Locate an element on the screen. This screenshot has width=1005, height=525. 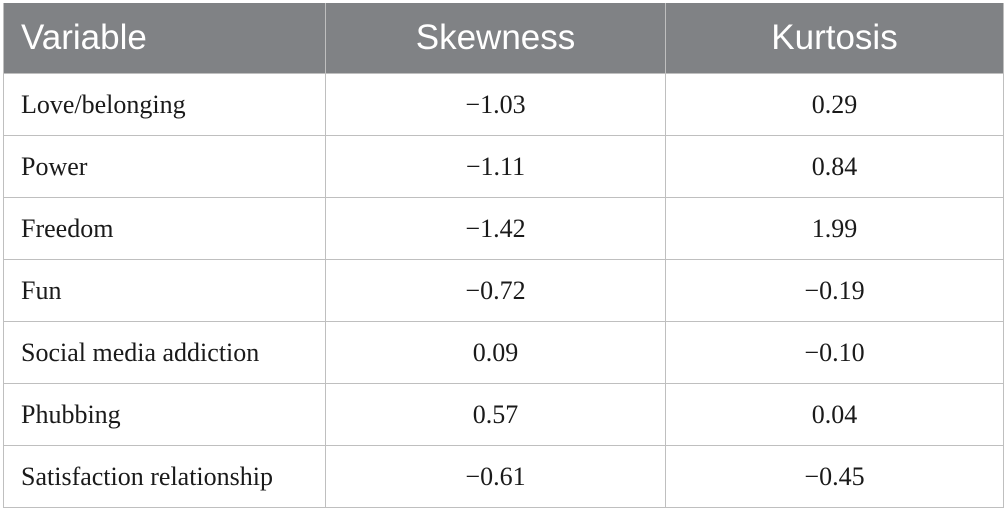
kurtosis-cell: 0.29 is located at coordinates (834, 104).